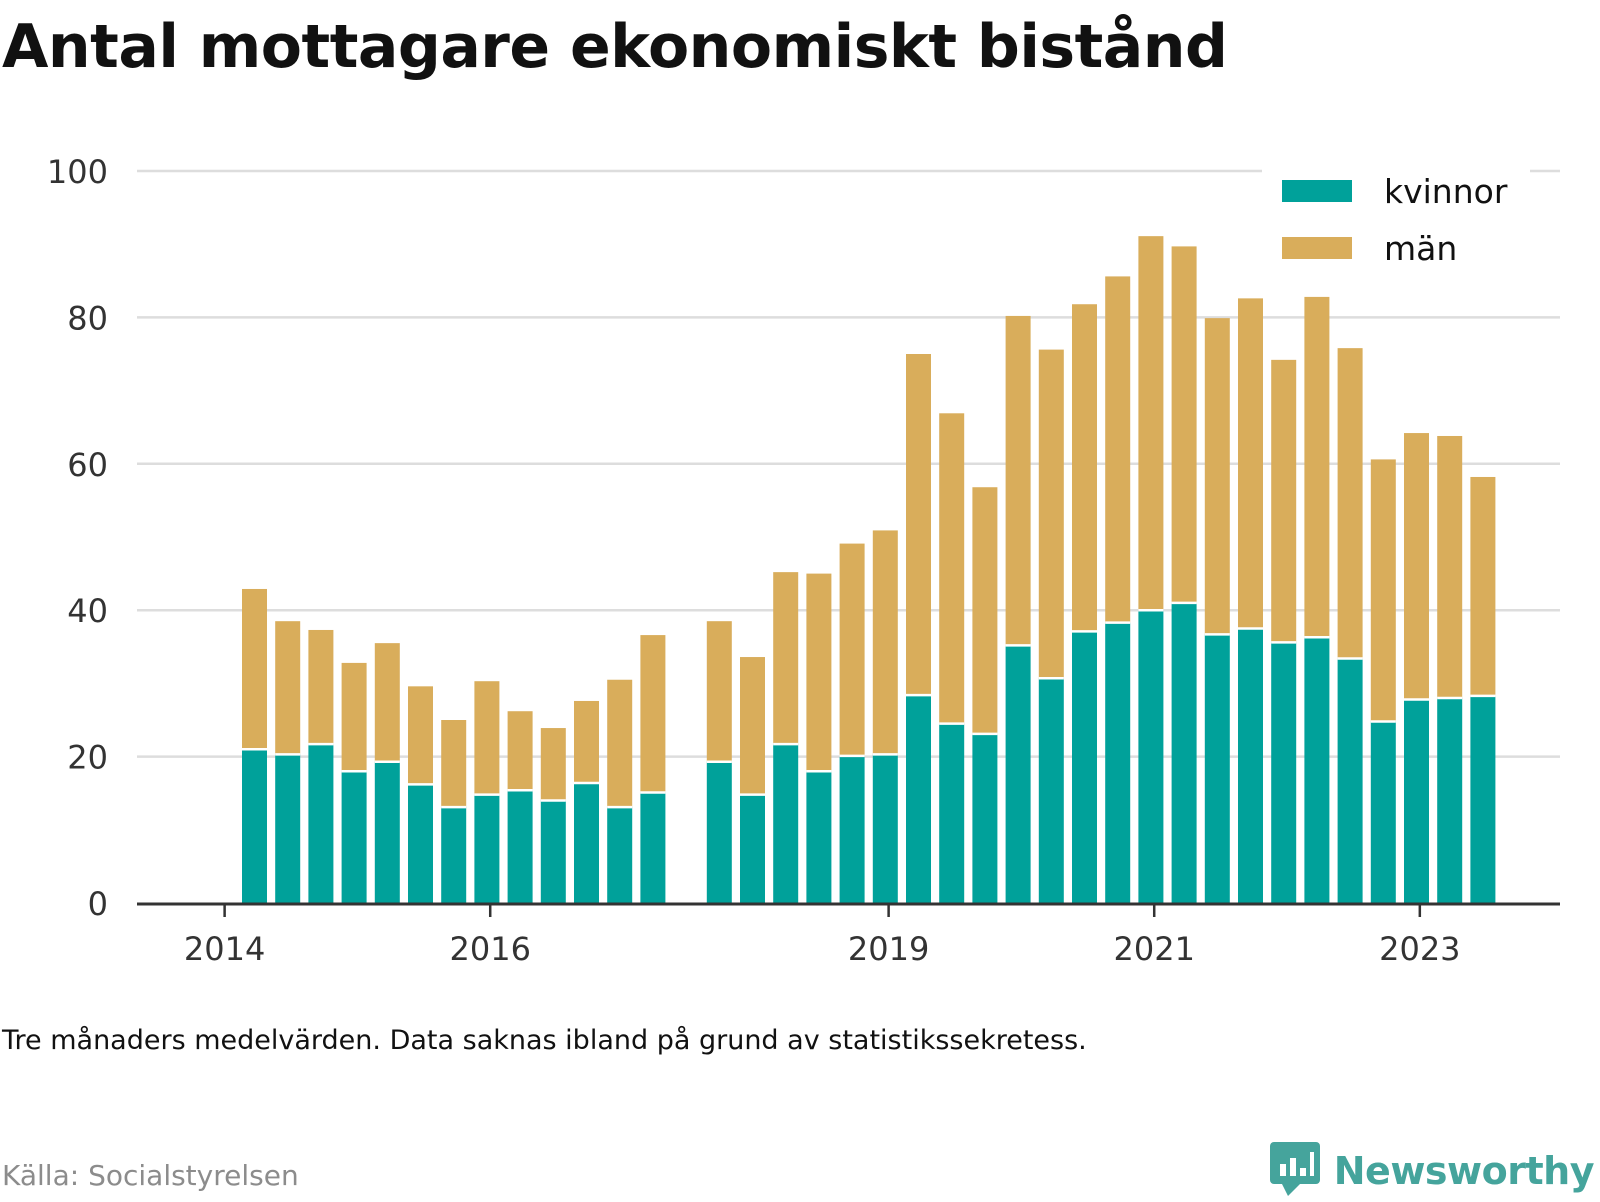 Image resolution: width=1600 pixels, height=1202 pixels. Describe the element at coordinates (1317, 191) in the screenshot. I see `legend-swatch-kvinnor` at that location.